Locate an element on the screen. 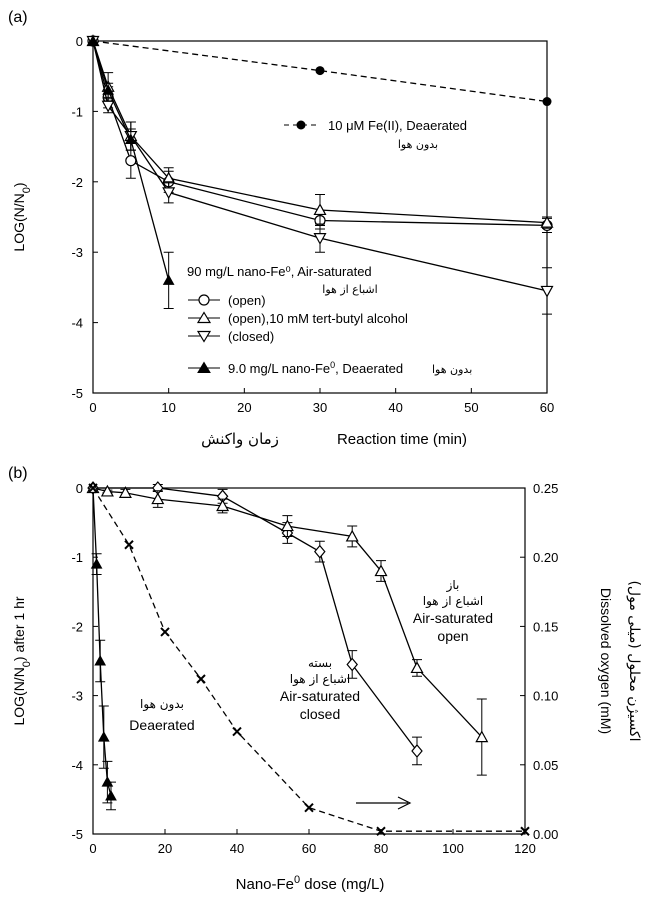 The image size is (650, 908). legend-closed-label: (closed) is located at coordinates (251, 336).